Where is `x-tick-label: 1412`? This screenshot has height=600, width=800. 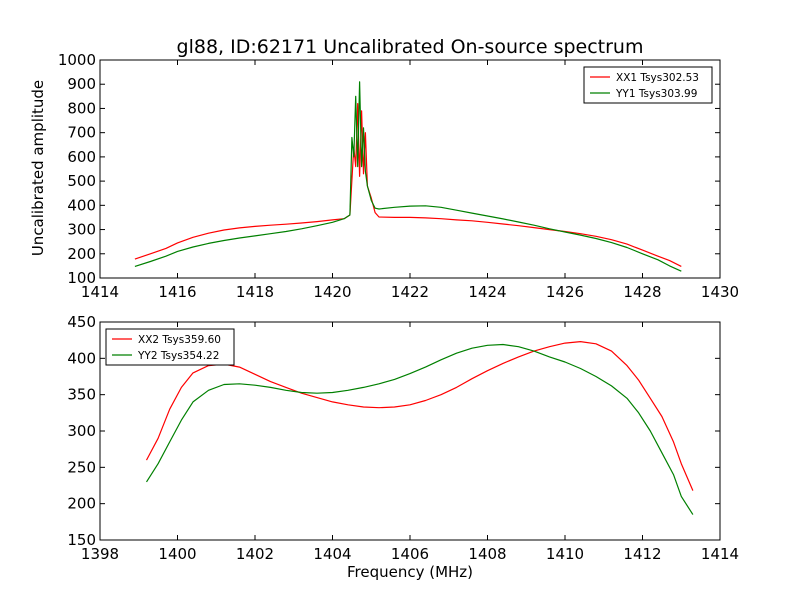
x-tick-label: 1412 is located at coordinates (642, 554).